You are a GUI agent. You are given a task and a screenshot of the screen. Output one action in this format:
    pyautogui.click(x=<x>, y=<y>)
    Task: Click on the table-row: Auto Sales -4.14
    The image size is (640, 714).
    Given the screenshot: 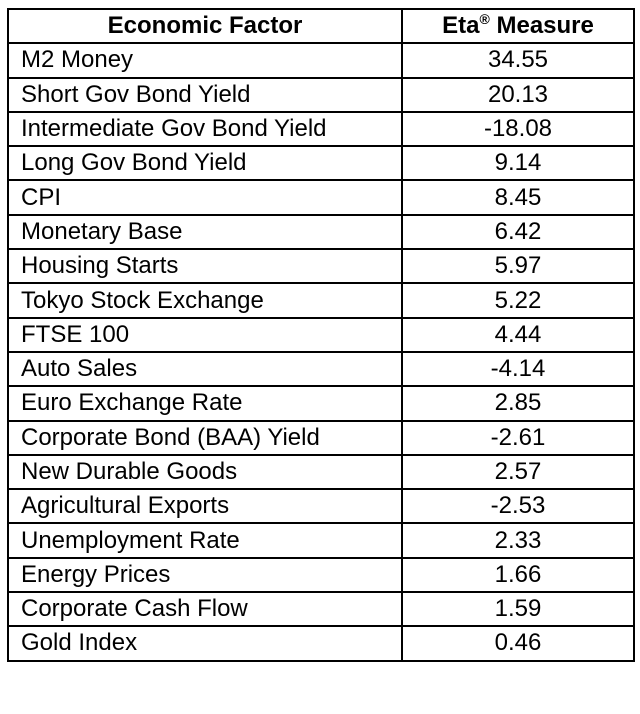 What is the action you would take?
    pyautogui.click(x=321, y=369)
    